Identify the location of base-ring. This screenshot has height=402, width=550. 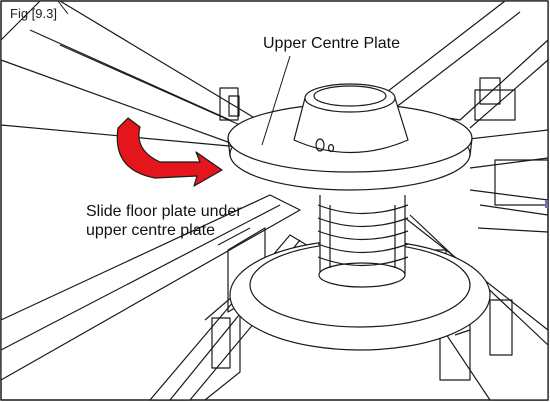
(360, 295).